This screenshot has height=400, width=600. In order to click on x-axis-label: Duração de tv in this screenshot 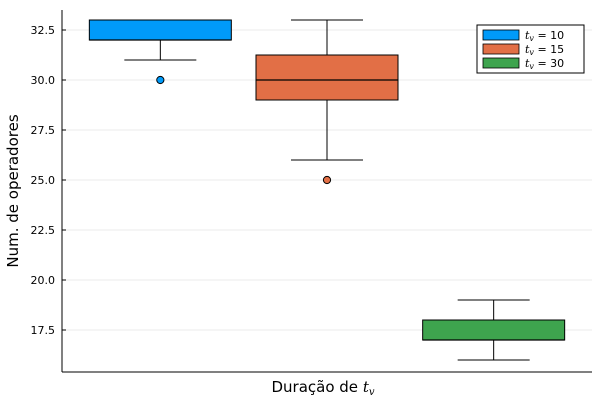, I will do `click(322, 388)`.